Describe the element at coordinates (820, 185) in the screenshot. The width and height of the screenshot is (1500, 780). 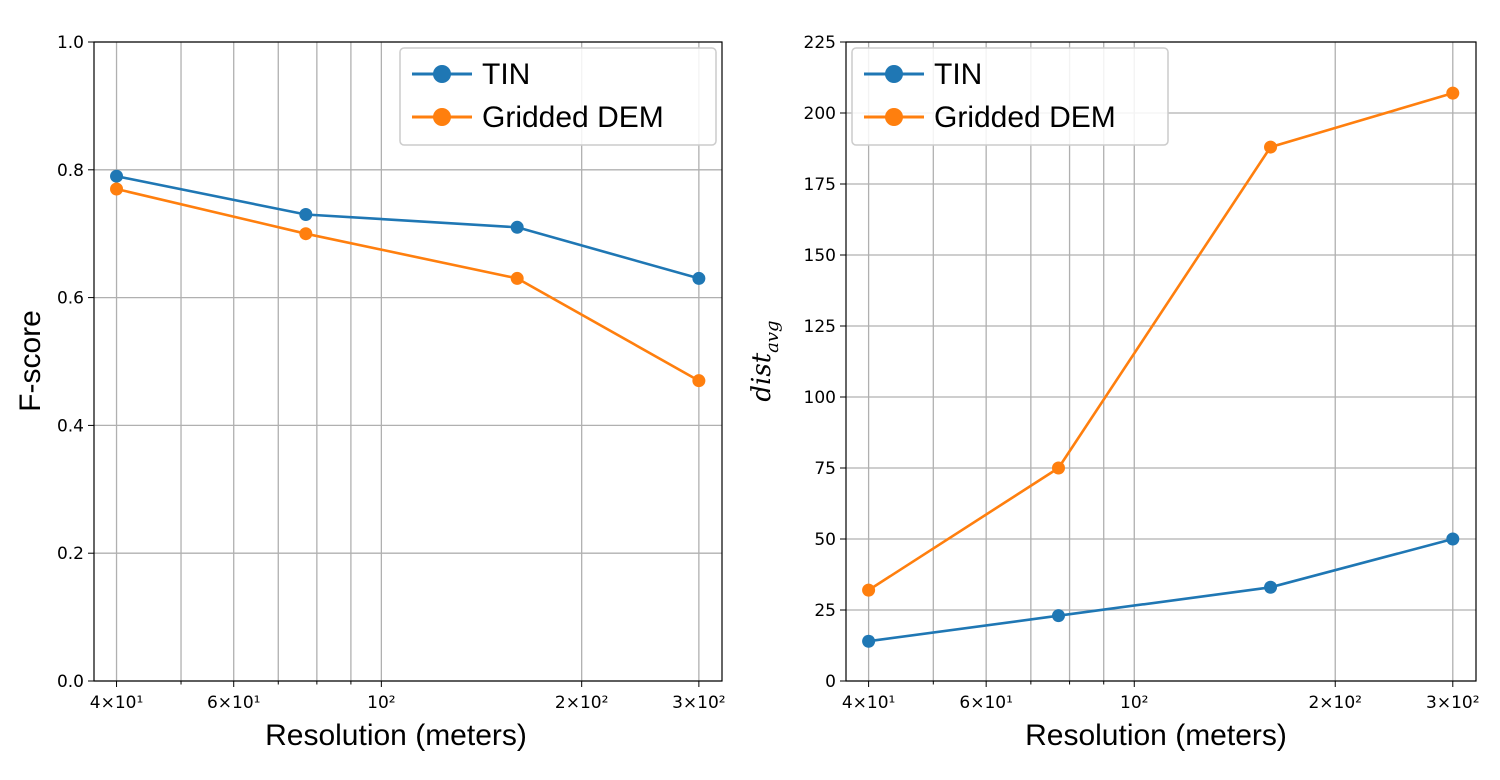
I see `y-tick-label: 175` at that location.